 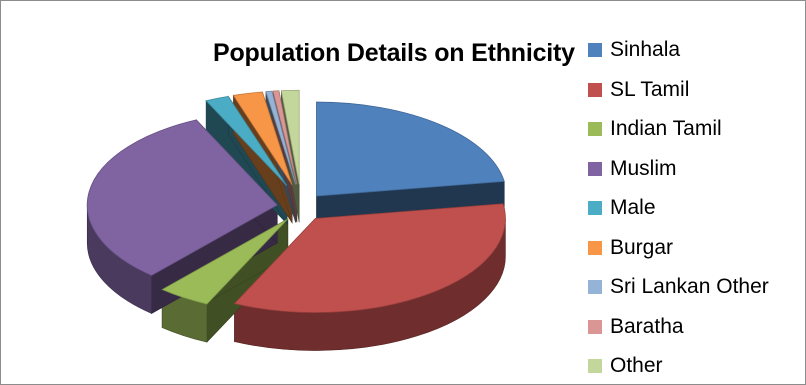 What do you see at coordinates (689, 286) in the screenshot?
I see `legend-label: Sri Lankan Other` at bounding box center [689, 286].